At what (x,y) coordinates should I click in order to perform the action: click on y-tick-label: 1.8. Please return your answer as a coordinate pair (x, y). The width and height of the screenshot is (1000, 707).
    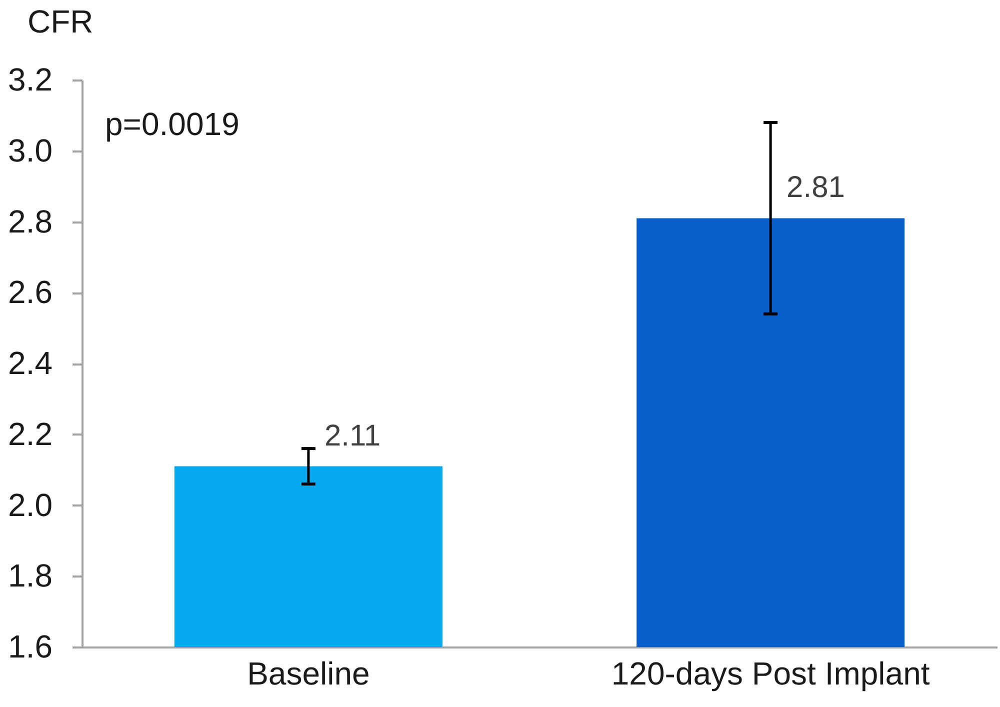
    Looking at the image, I should click on (30, 576).